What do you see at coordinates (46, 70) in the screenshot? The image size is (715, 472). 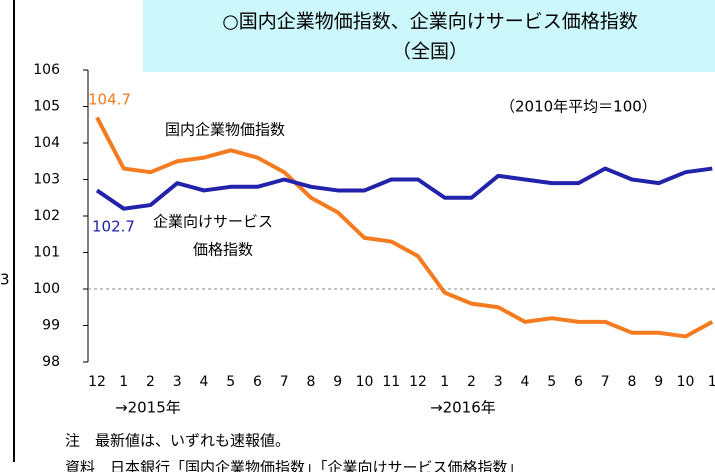 I see `y-tick-label: 106` at bounding box center [46, 70].